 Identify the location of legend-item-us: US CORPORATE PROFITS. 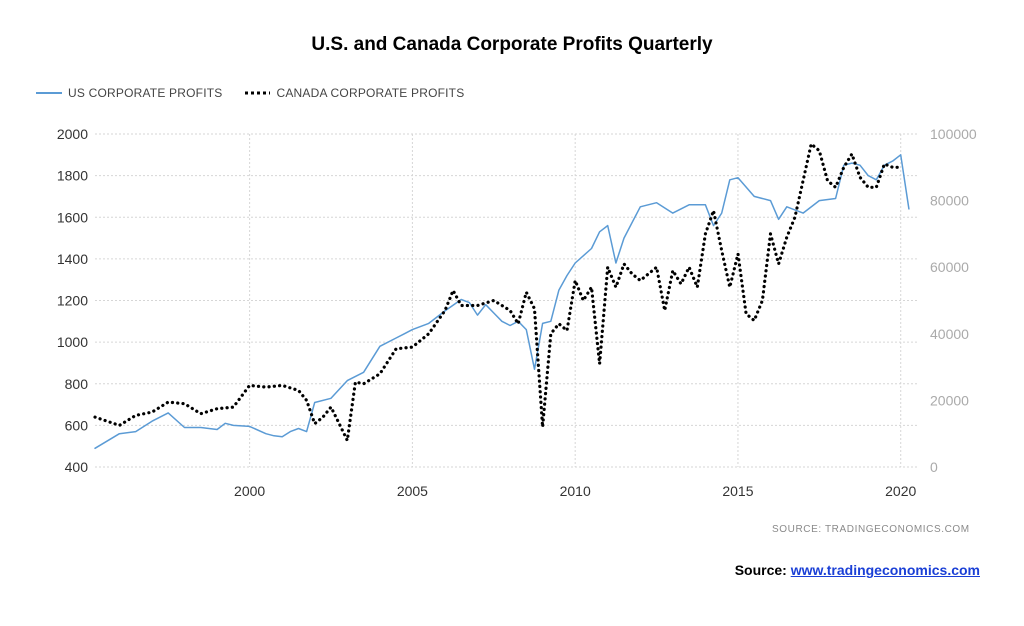
(129, 93).